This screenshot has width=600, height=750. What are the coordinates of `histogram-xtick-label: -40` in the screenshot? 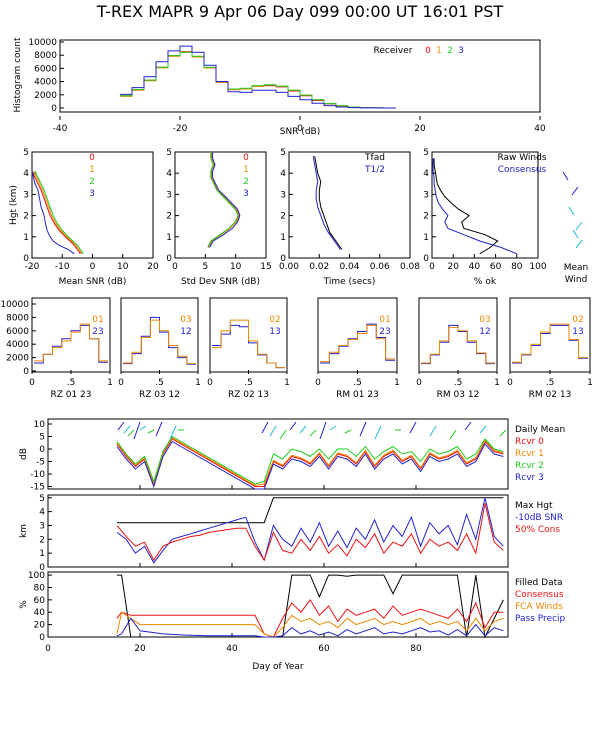 It's located at (60, 129).